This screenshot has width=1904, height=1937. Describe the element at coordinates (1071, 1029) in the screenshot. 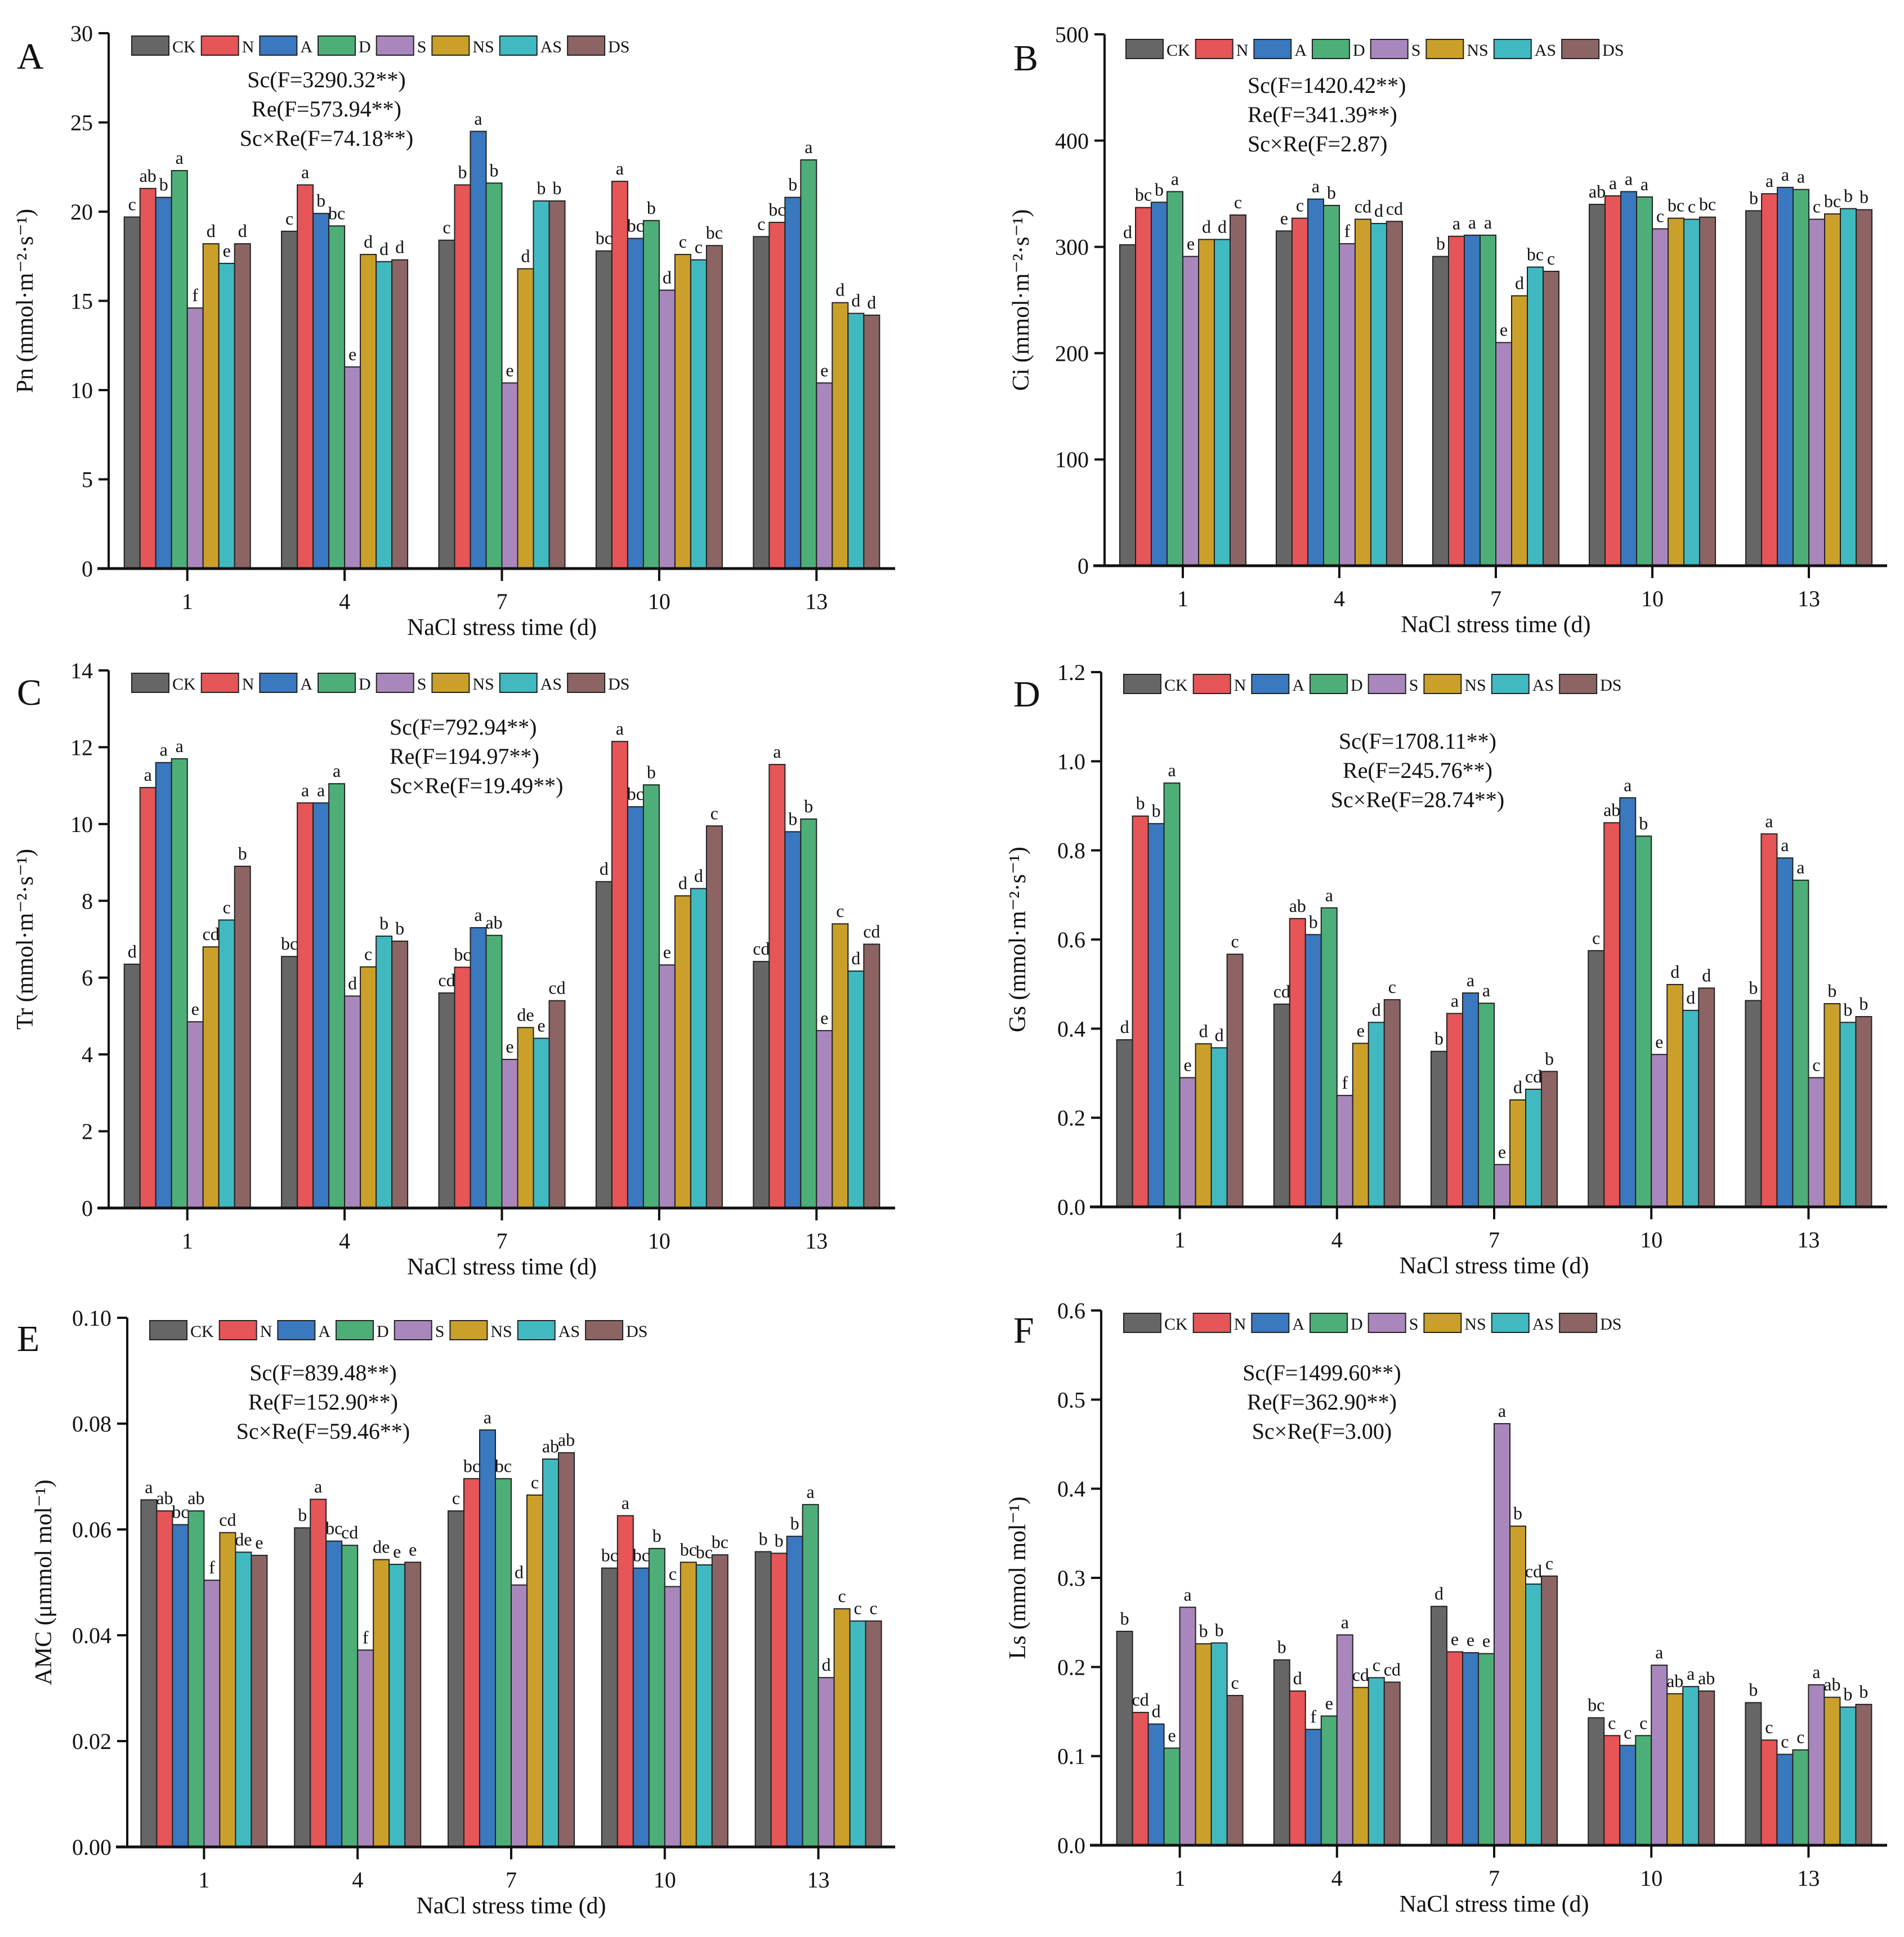

I see `y-tick-label: 0.4` at that location.